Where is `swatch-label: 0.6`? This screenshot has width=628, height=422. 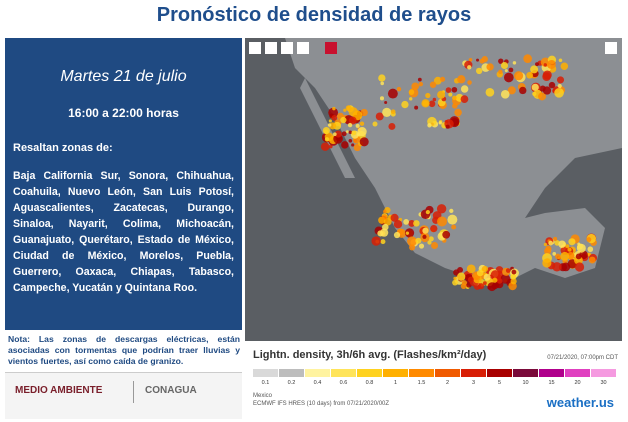 swatch-label: 0.6 is located at coordinates (343, 383).